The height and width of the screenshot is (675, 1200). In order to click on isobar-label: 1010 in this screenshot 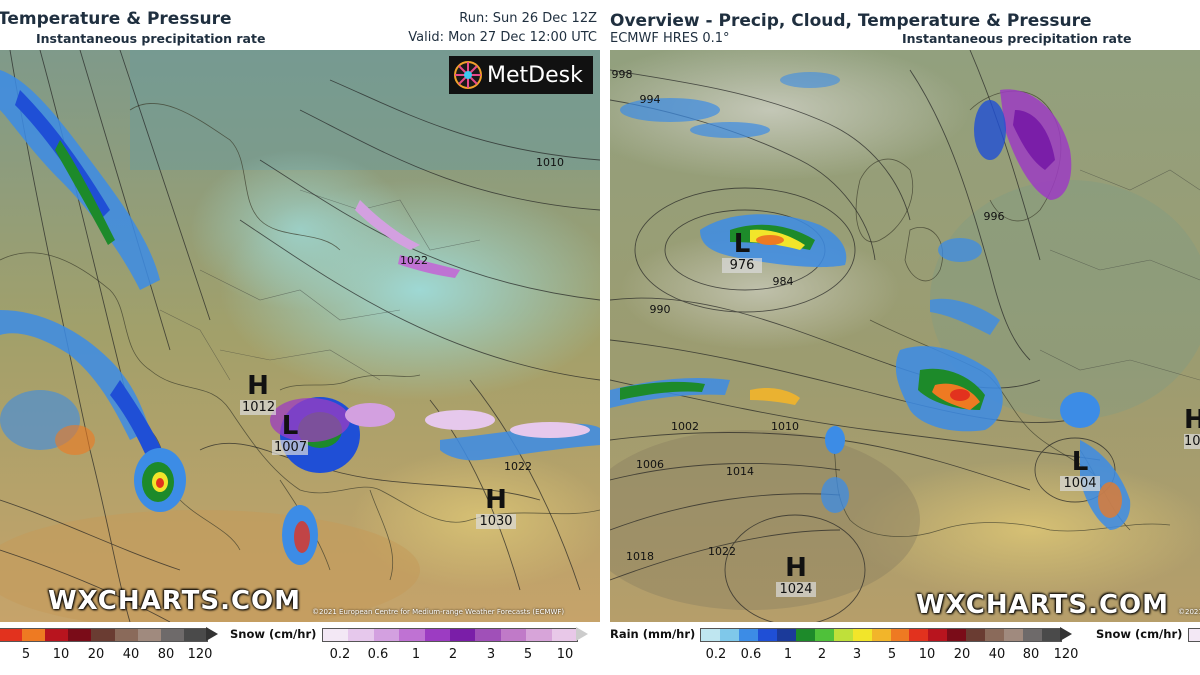, I will do `click(550, 162)`.